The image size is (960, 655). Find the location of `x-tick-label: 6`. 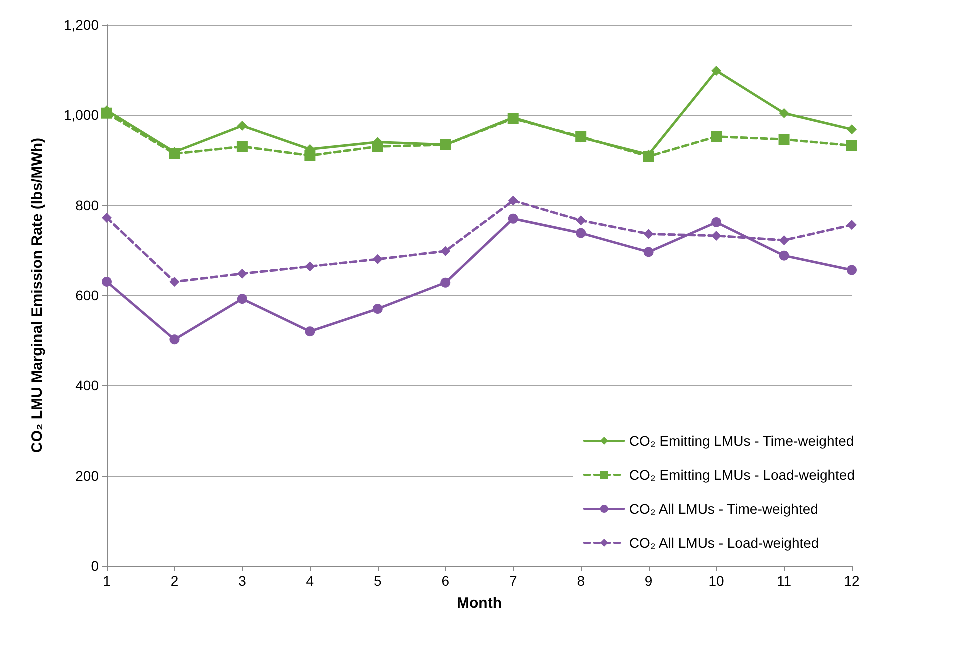

x-tick-label: 6 is located at coordinates (446, 581).